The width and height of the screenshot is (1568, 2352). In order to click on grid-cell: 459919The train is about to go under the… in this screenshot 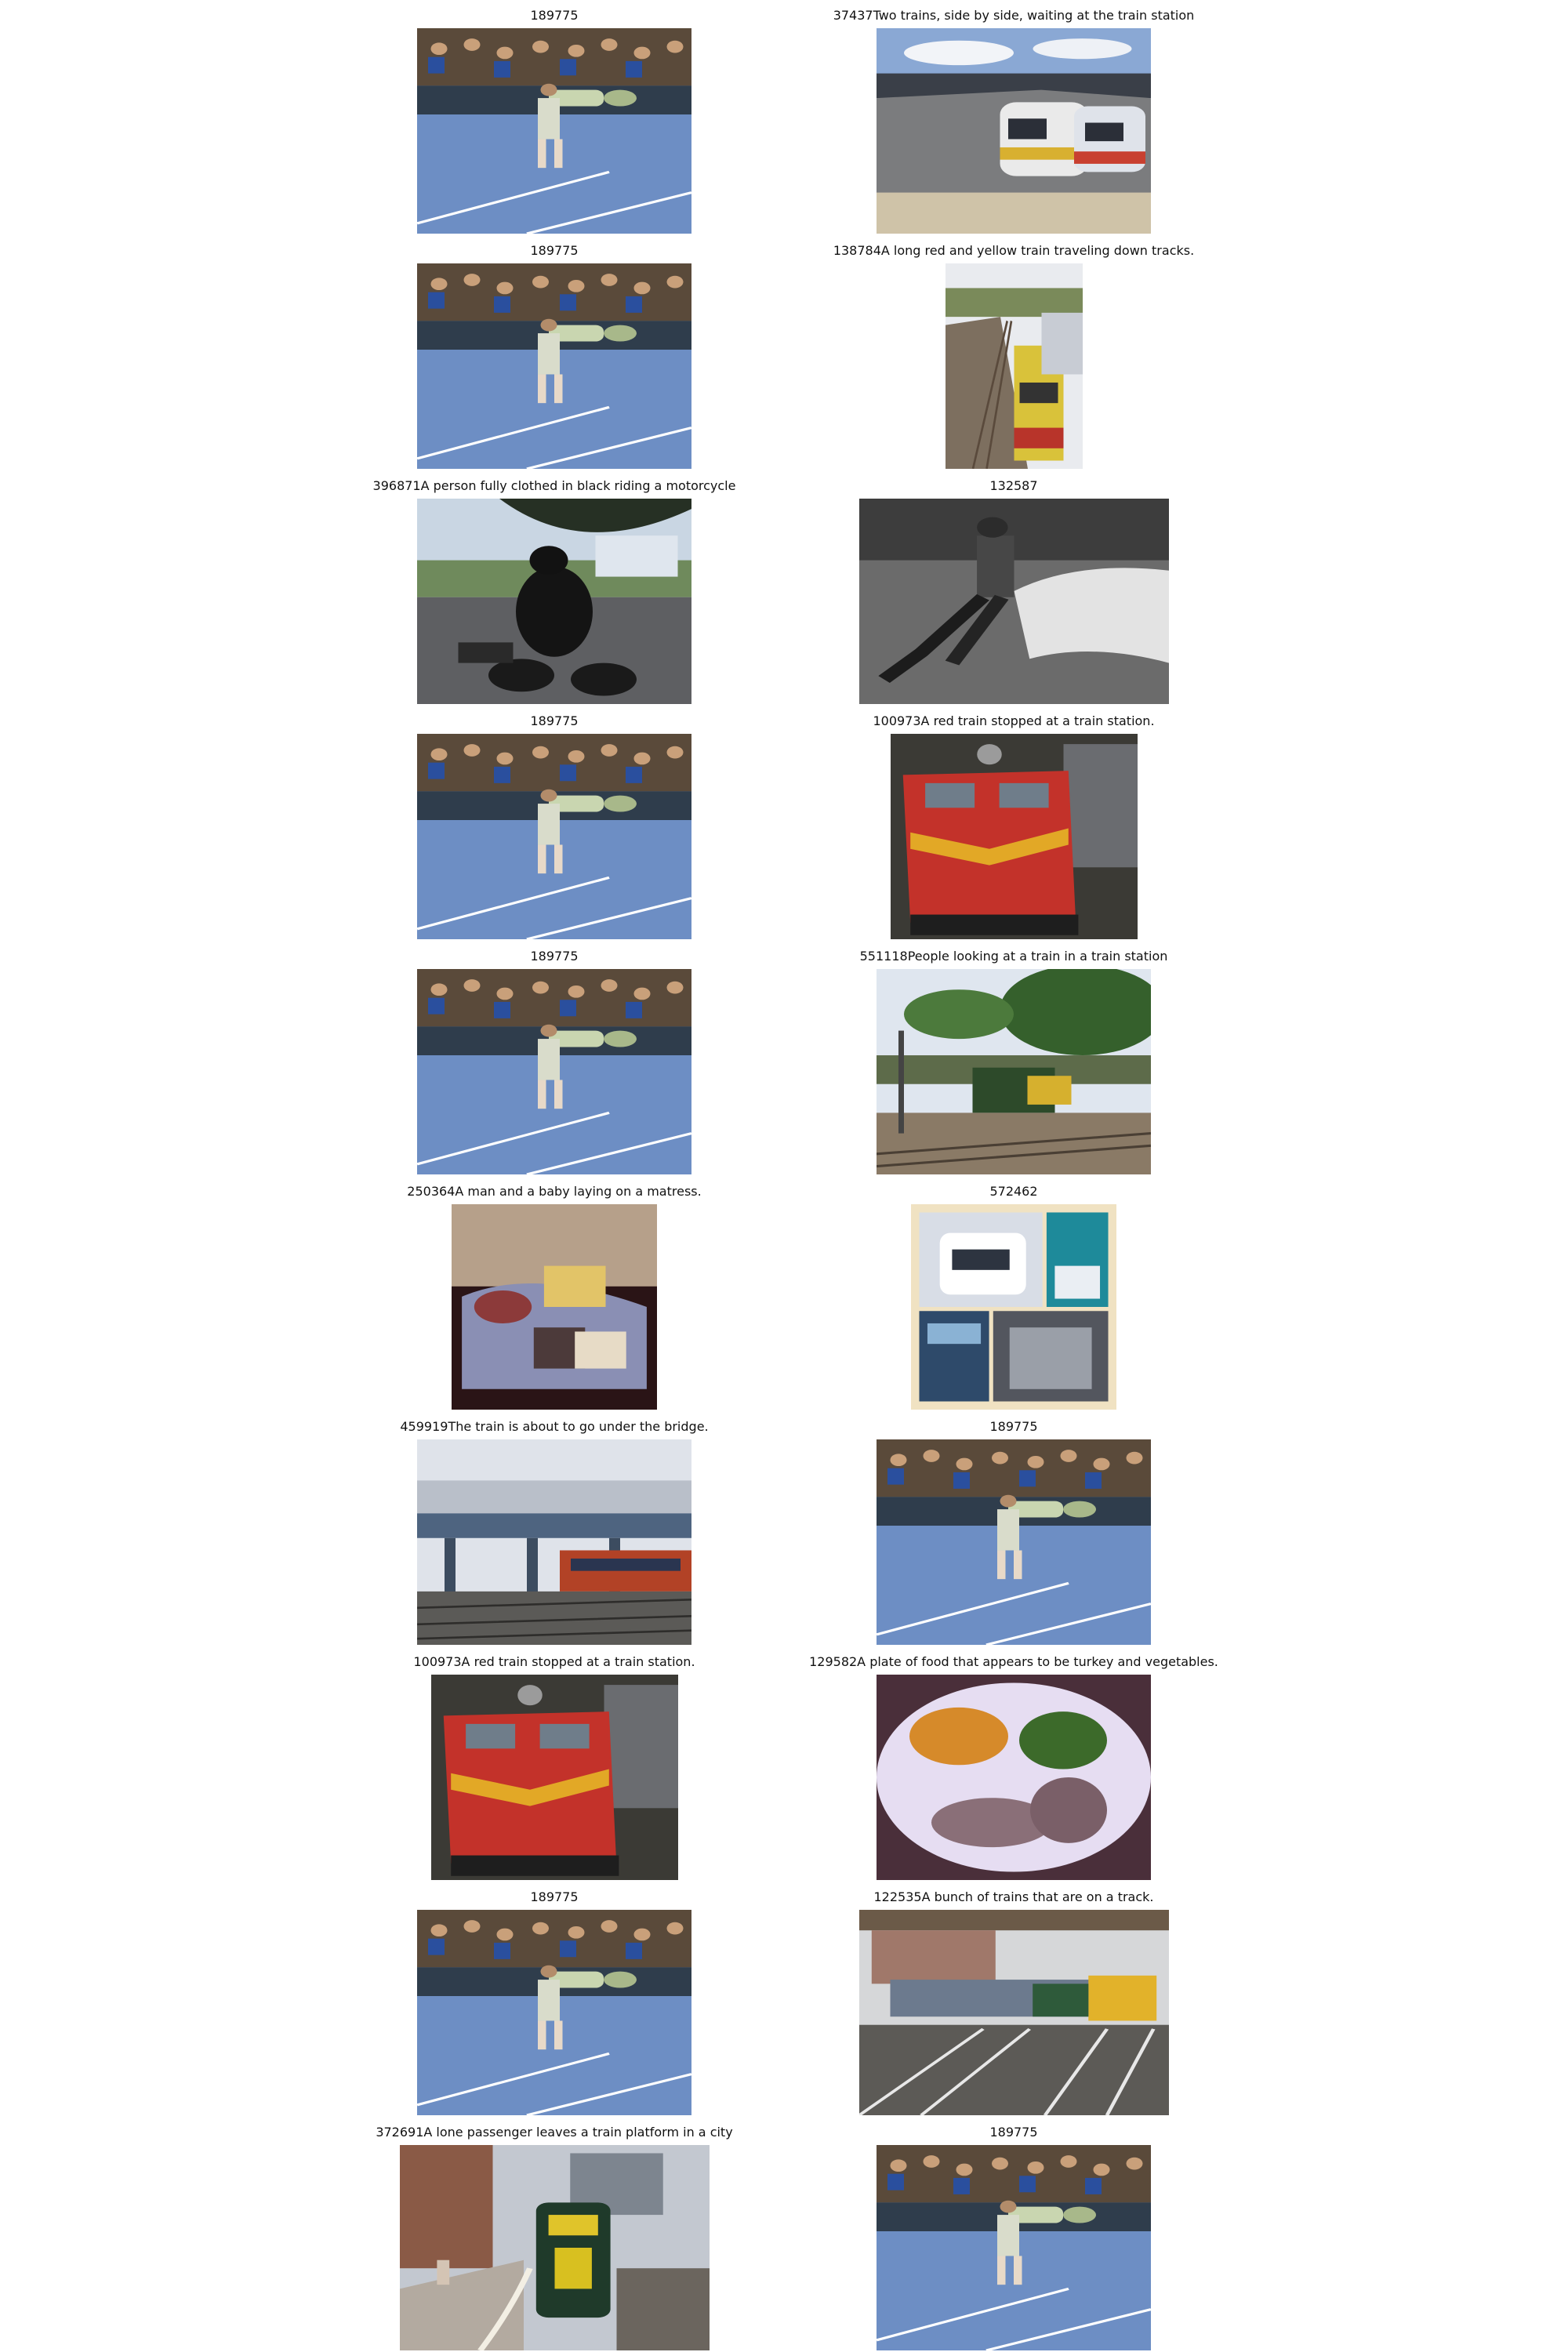, I will do `click(554, 1528)`.